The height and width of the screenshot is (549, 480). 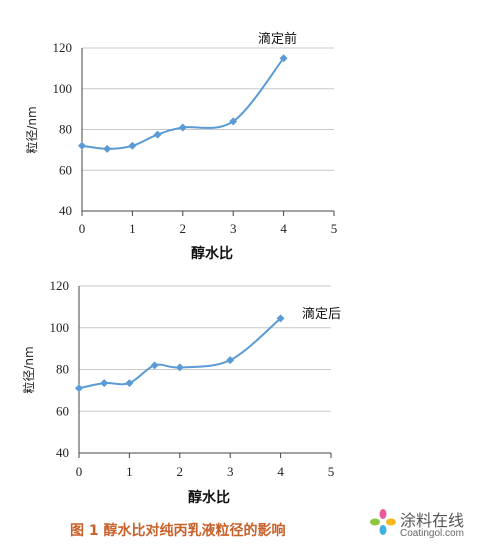 I want to click on watermark-text-cn: 涂料在线, so click(x=432, y=520).